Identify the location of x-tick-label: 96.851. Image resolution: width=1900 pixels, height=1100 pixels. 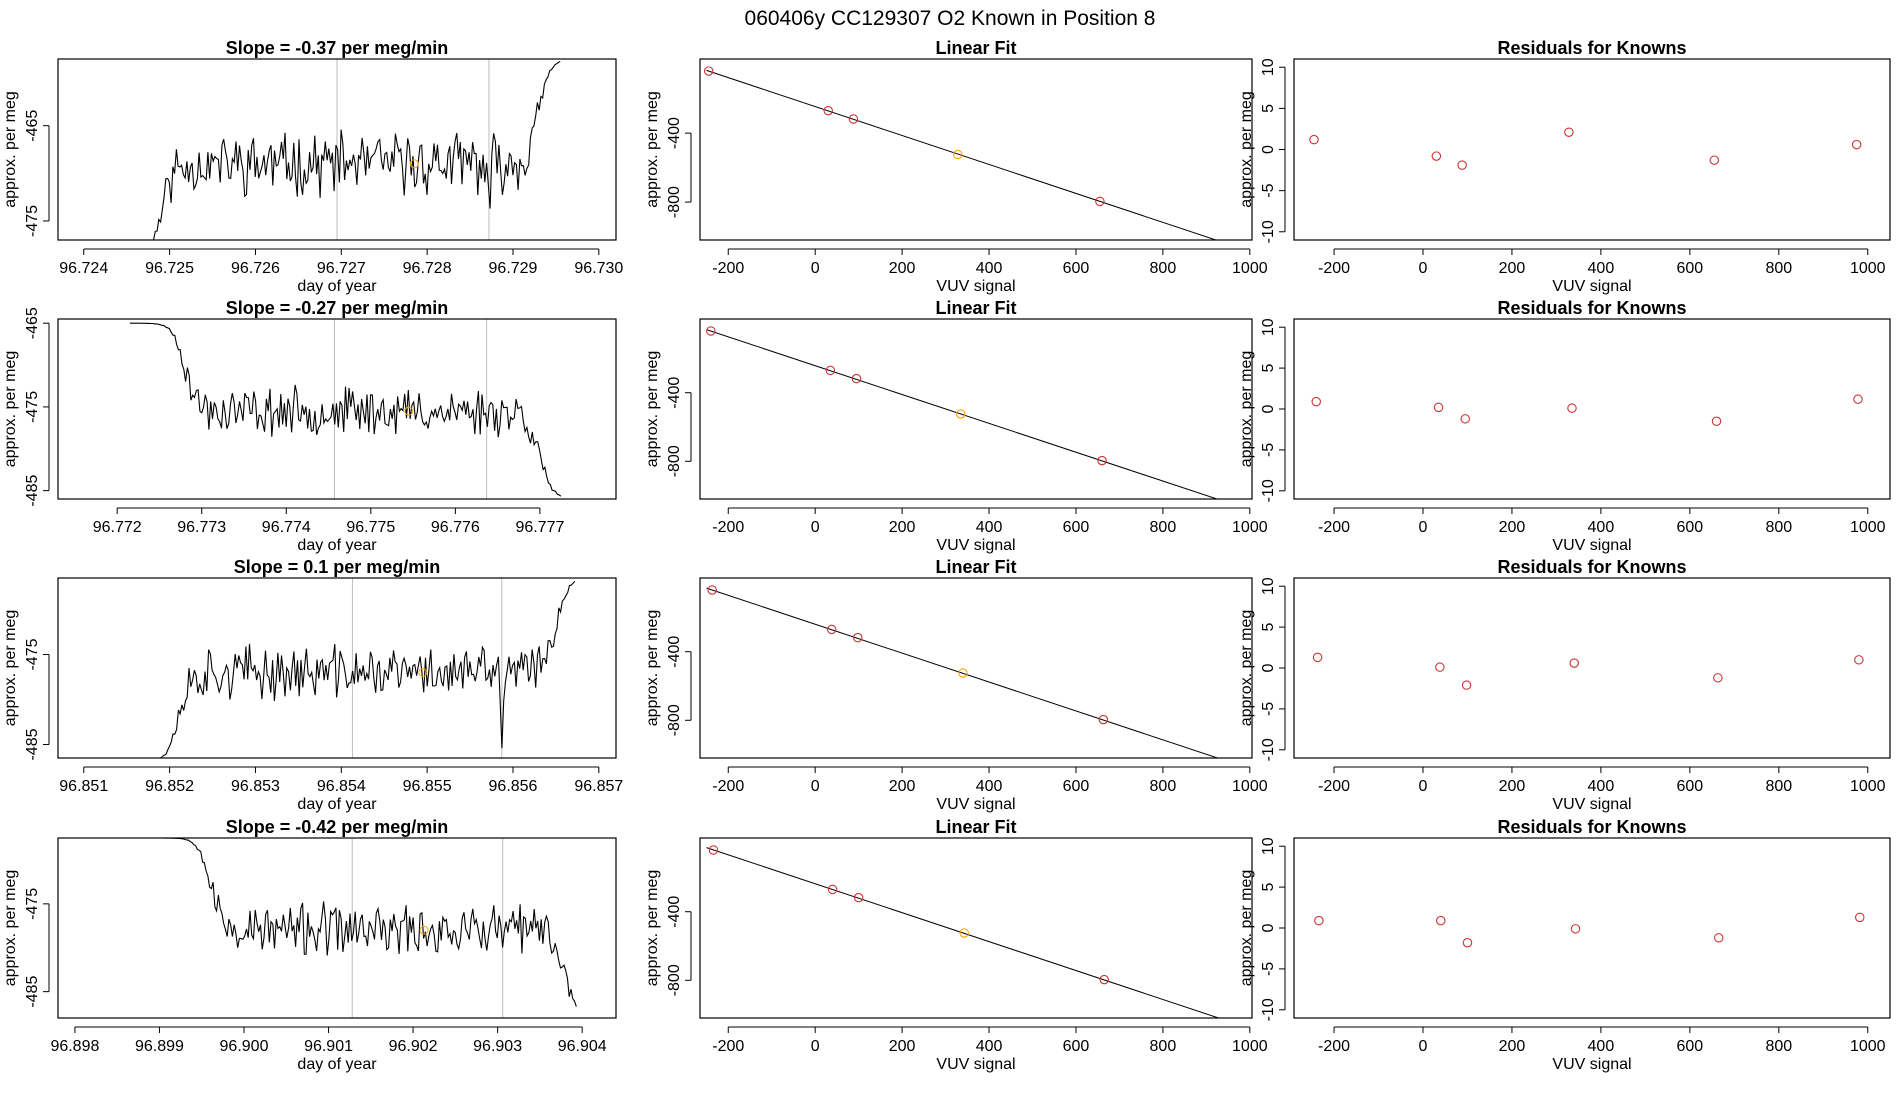
(83, 786).